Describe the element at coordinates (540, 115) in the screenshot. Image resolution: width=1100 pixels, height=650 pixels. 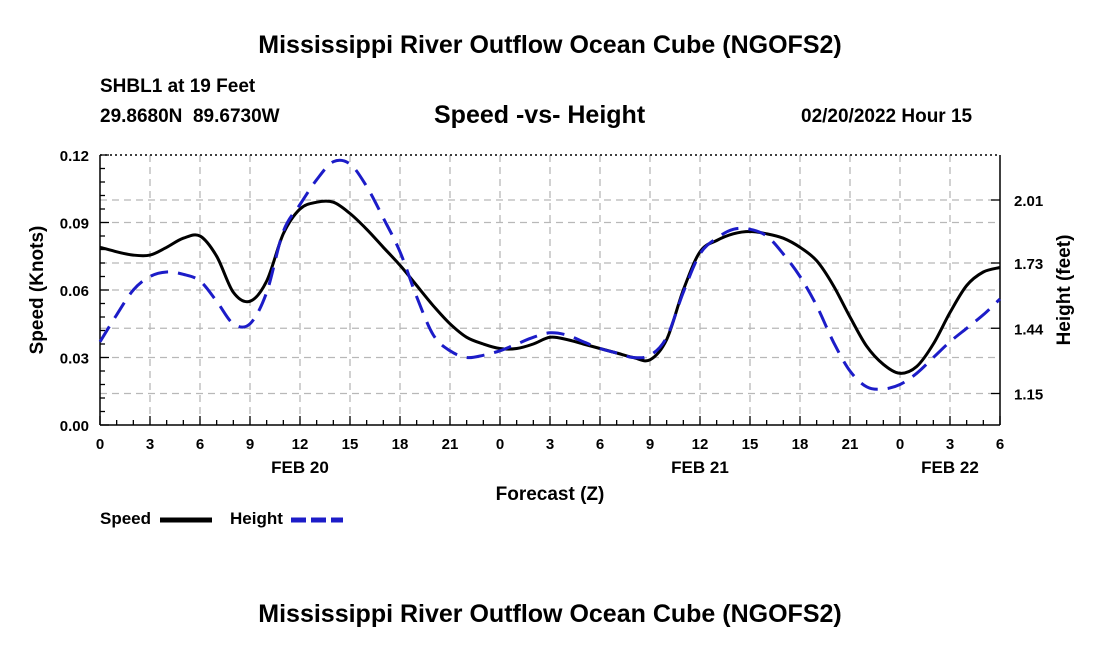
I see `chart-subtitle: Speed -vs- Height` at that location.